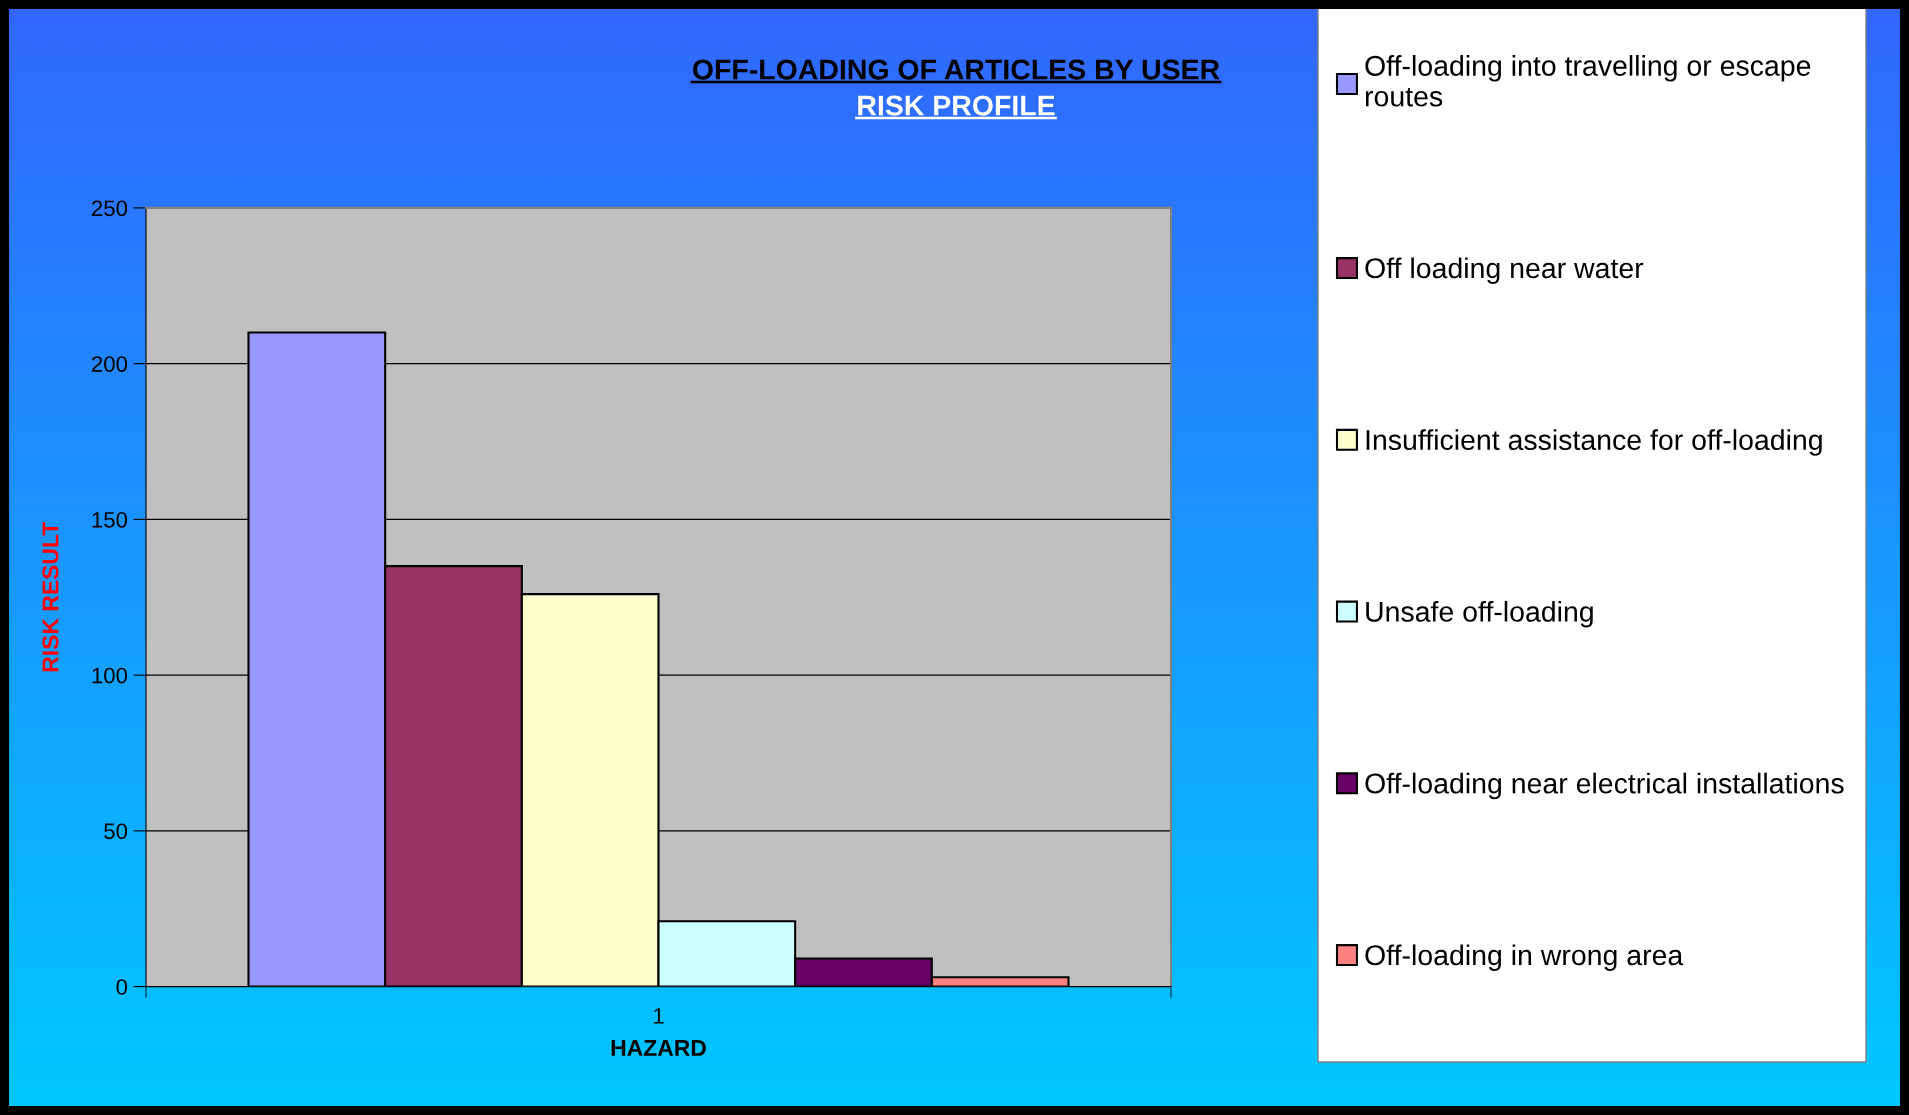 Image resolution: width=1909 pixels, height=1115 pixels. Describe the element at coordinates (110, 675) in the screenshot. I see `y-tick-label: 100` at that location.